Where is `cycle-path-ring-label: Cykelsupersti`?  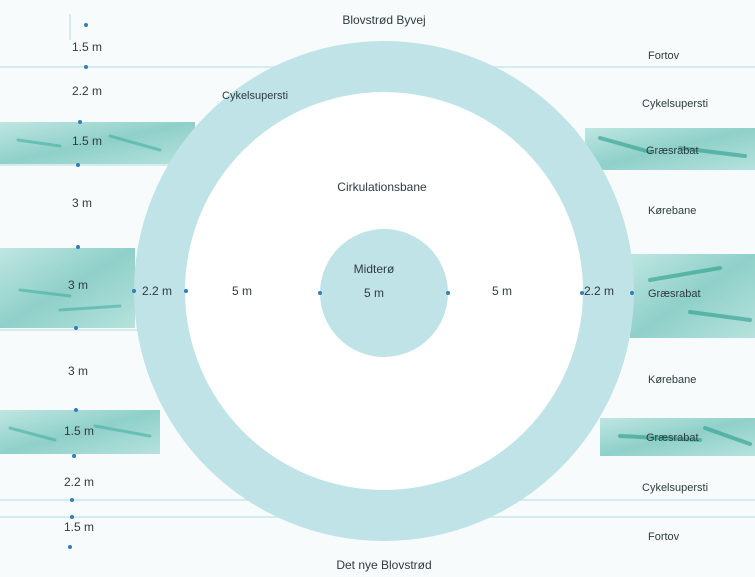 cycle-path-ring-label: Cykelsupersti is located at coordinates (255, 96).